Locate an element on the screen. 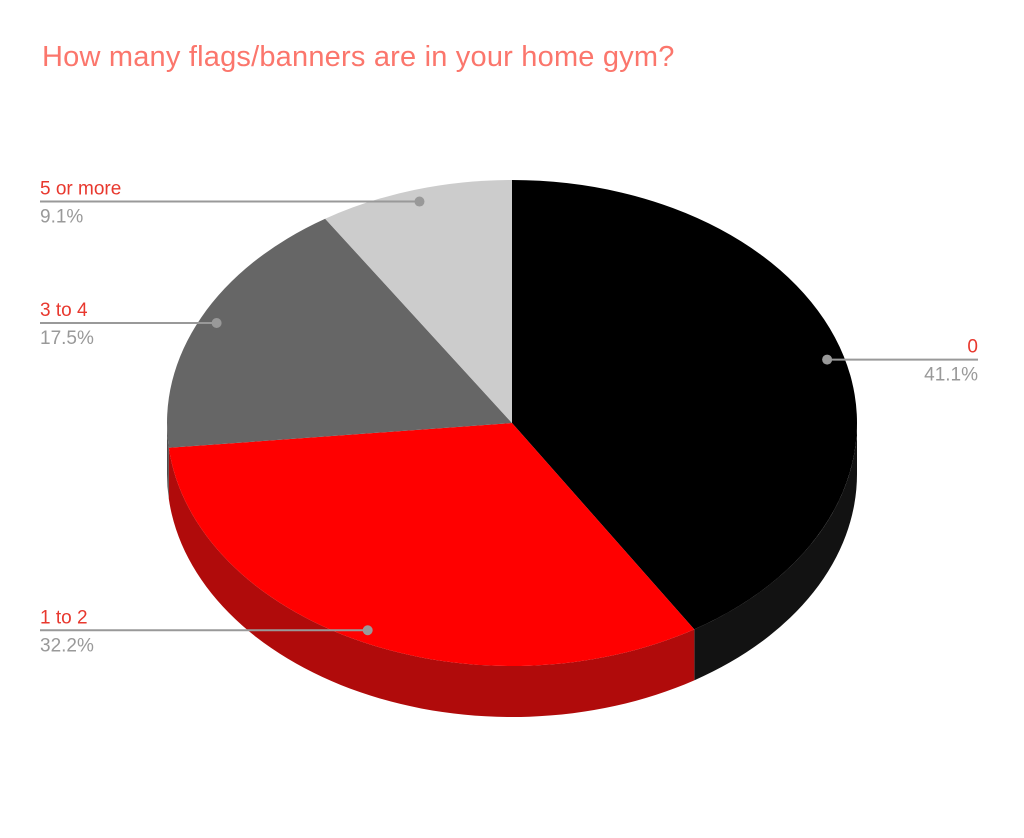 This screenshot has height=838, width=1024. callout-category-label: 1 to 2 is located at coordinates (64, 617).